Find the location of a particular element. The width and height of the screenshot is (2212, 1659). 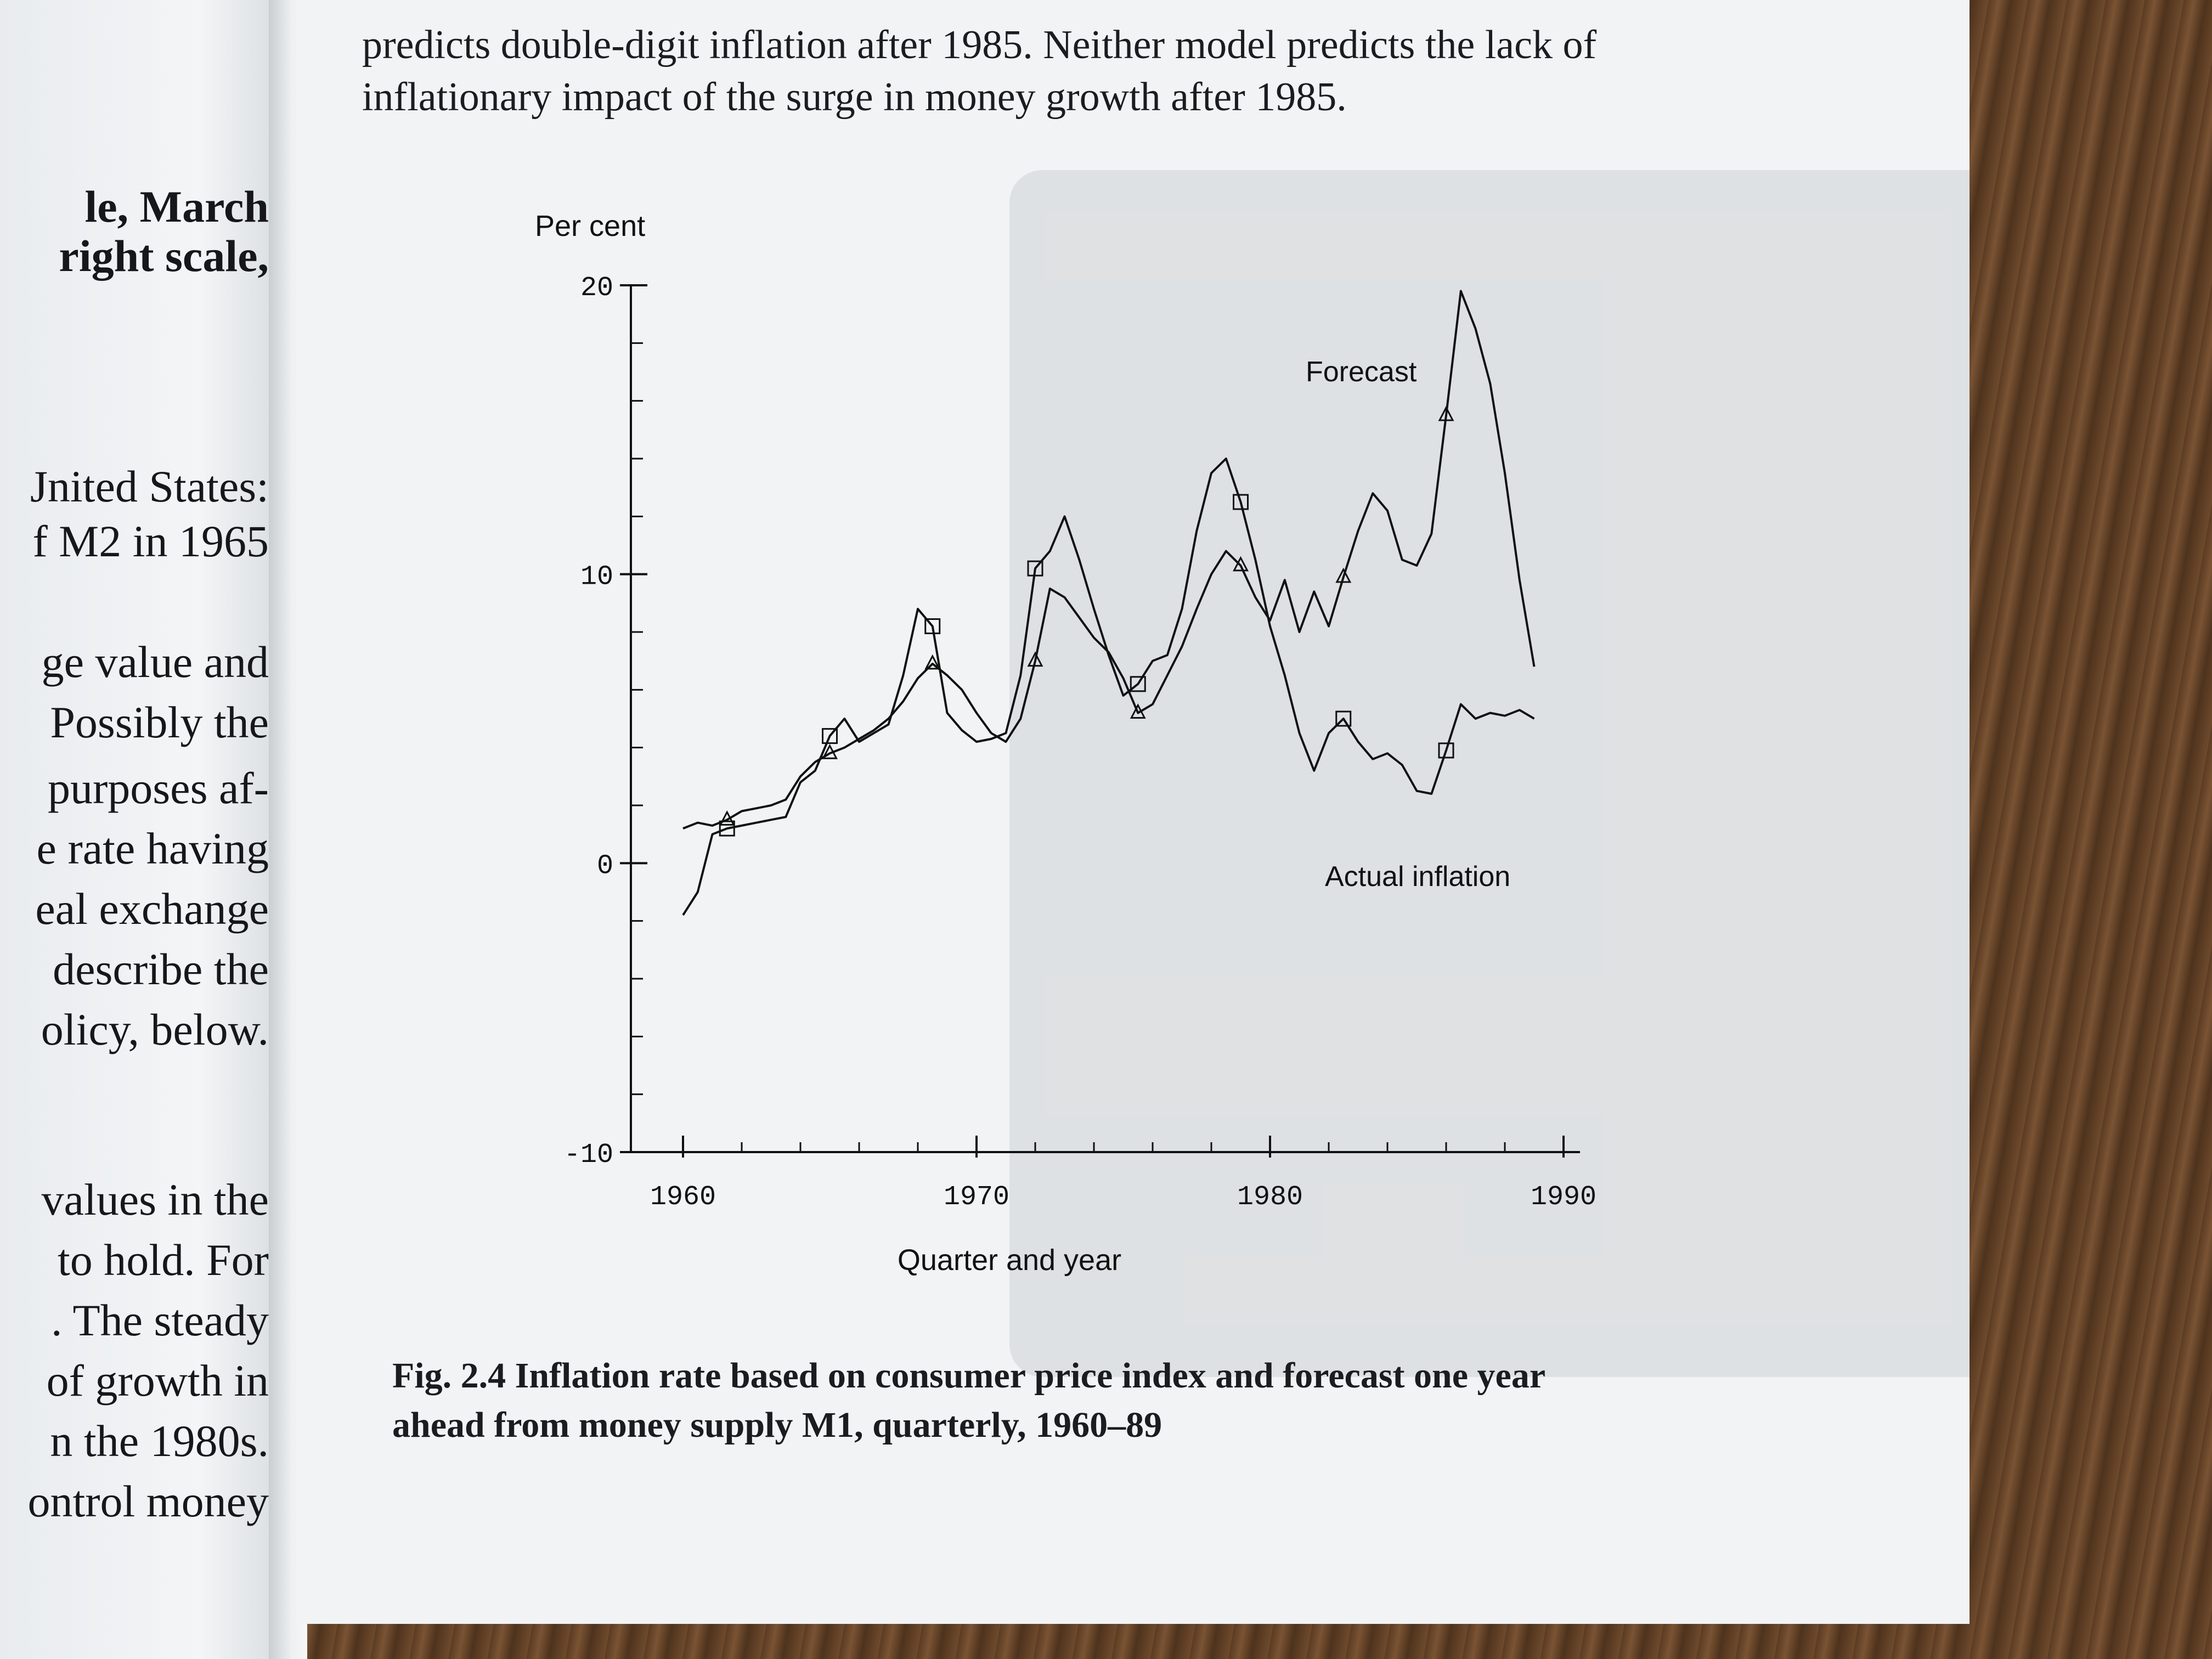

left-page-text-line: purposes af- is located at coordinates (158, 788).